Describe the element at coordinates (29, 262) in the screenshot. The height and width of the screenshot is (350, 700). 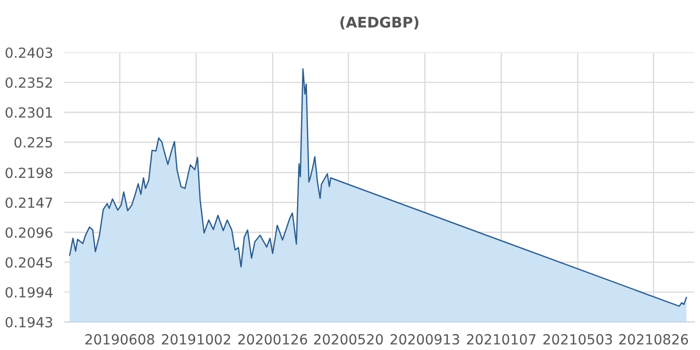
I see `y-tick-label: 0.2045` at that location.